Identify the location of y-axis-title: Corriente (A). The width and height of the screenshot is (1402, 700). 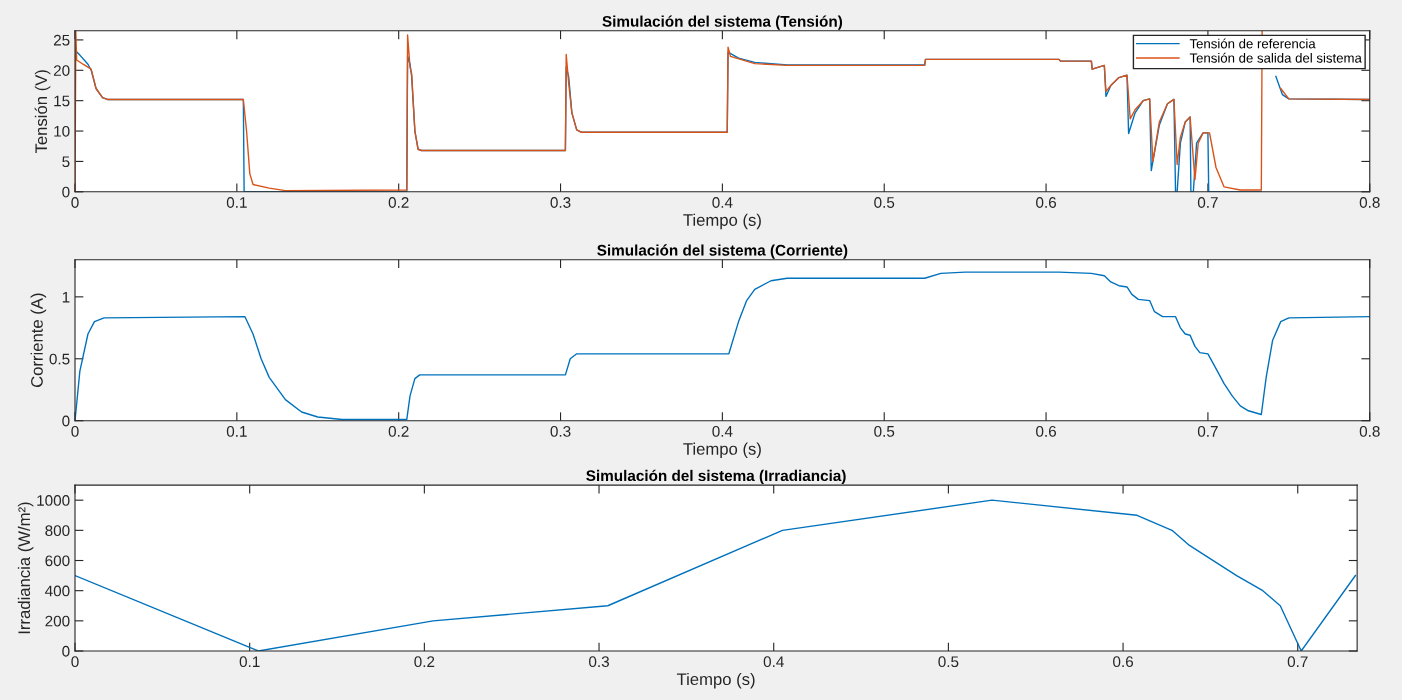
(38, 340).